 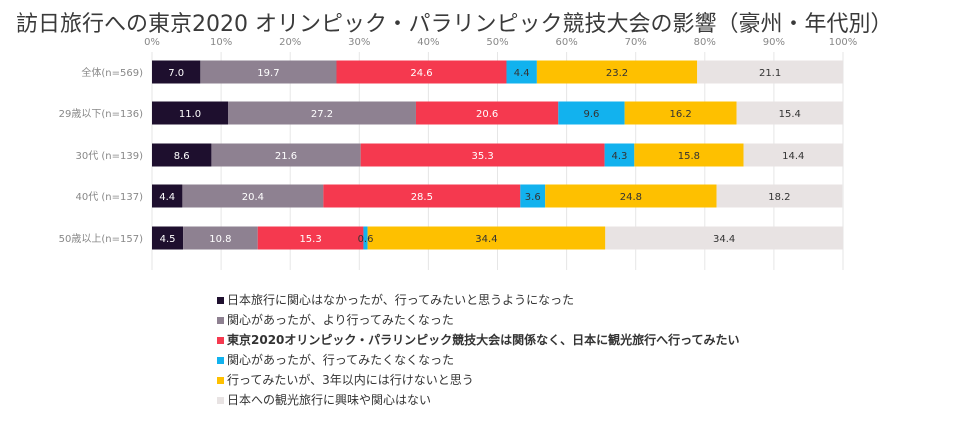 I want to click on data-label: 24.6, so click(x=421, y=73).